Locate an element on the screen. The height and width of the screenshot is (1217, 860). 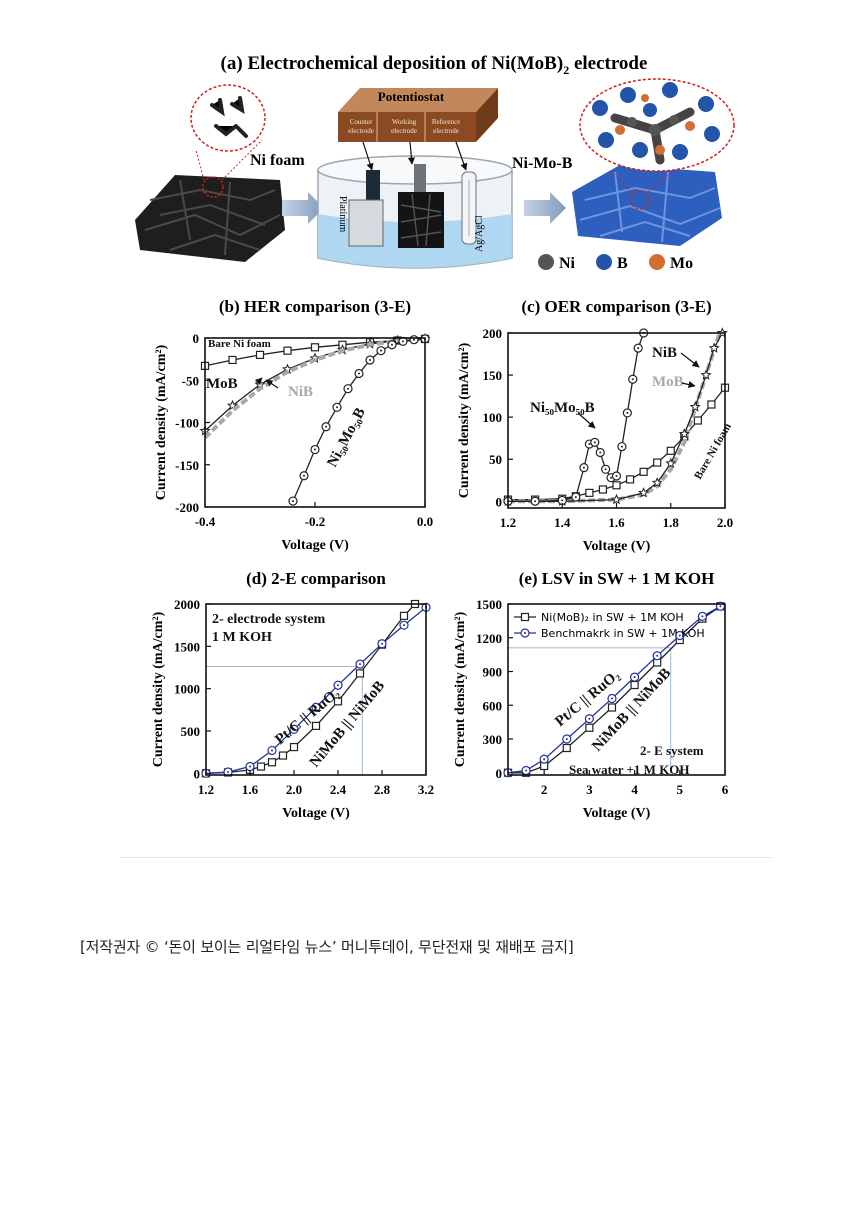
y-tick-label: 50 is located at coordinates (495, 459).